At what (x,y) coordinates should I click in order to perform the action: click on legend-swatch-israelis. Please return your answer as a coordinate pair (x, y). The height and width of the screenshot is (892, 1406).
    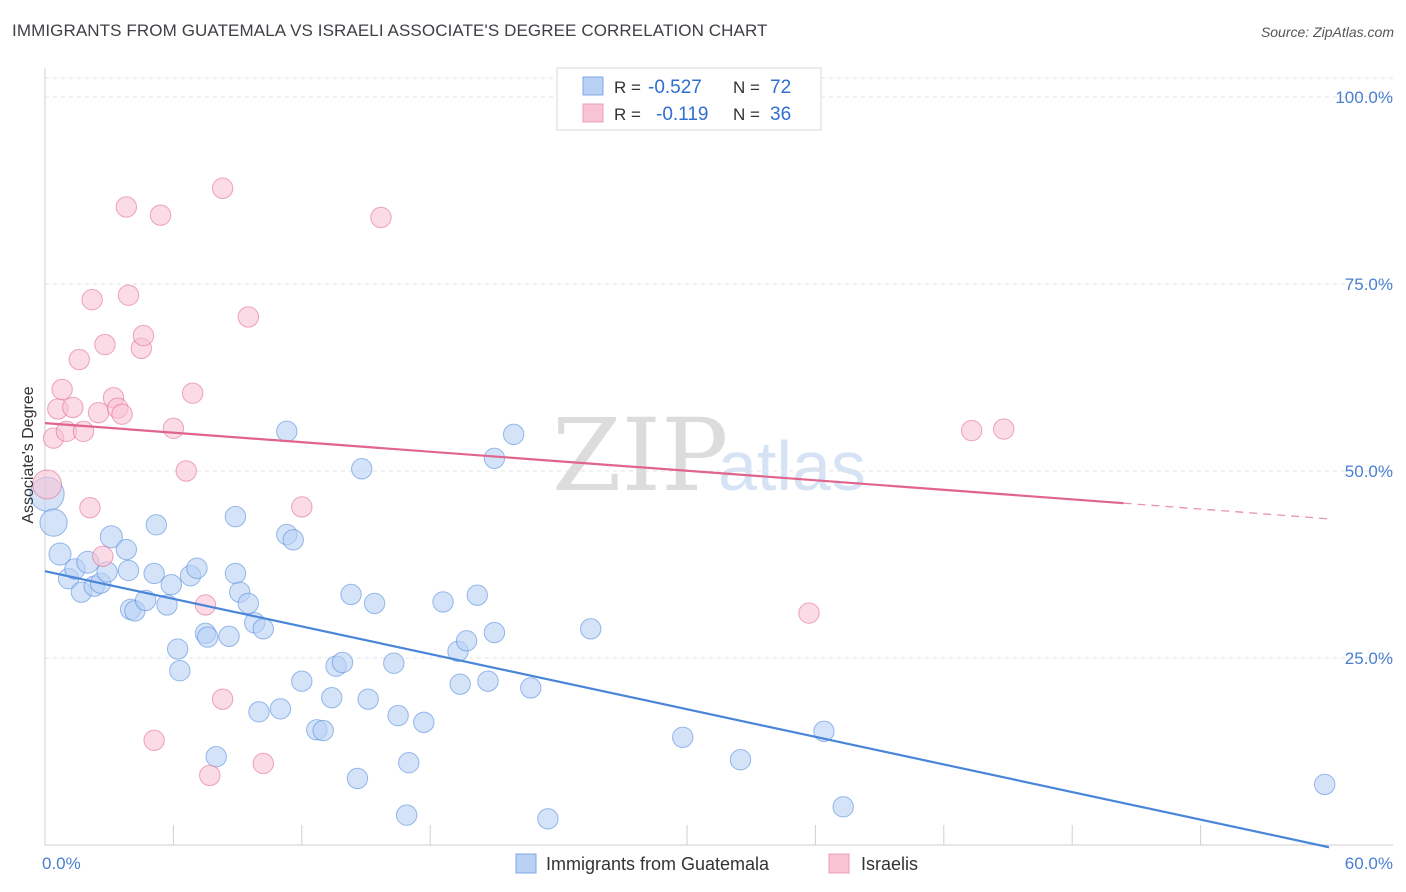
    Looking at the image, I should click on (839, 863).